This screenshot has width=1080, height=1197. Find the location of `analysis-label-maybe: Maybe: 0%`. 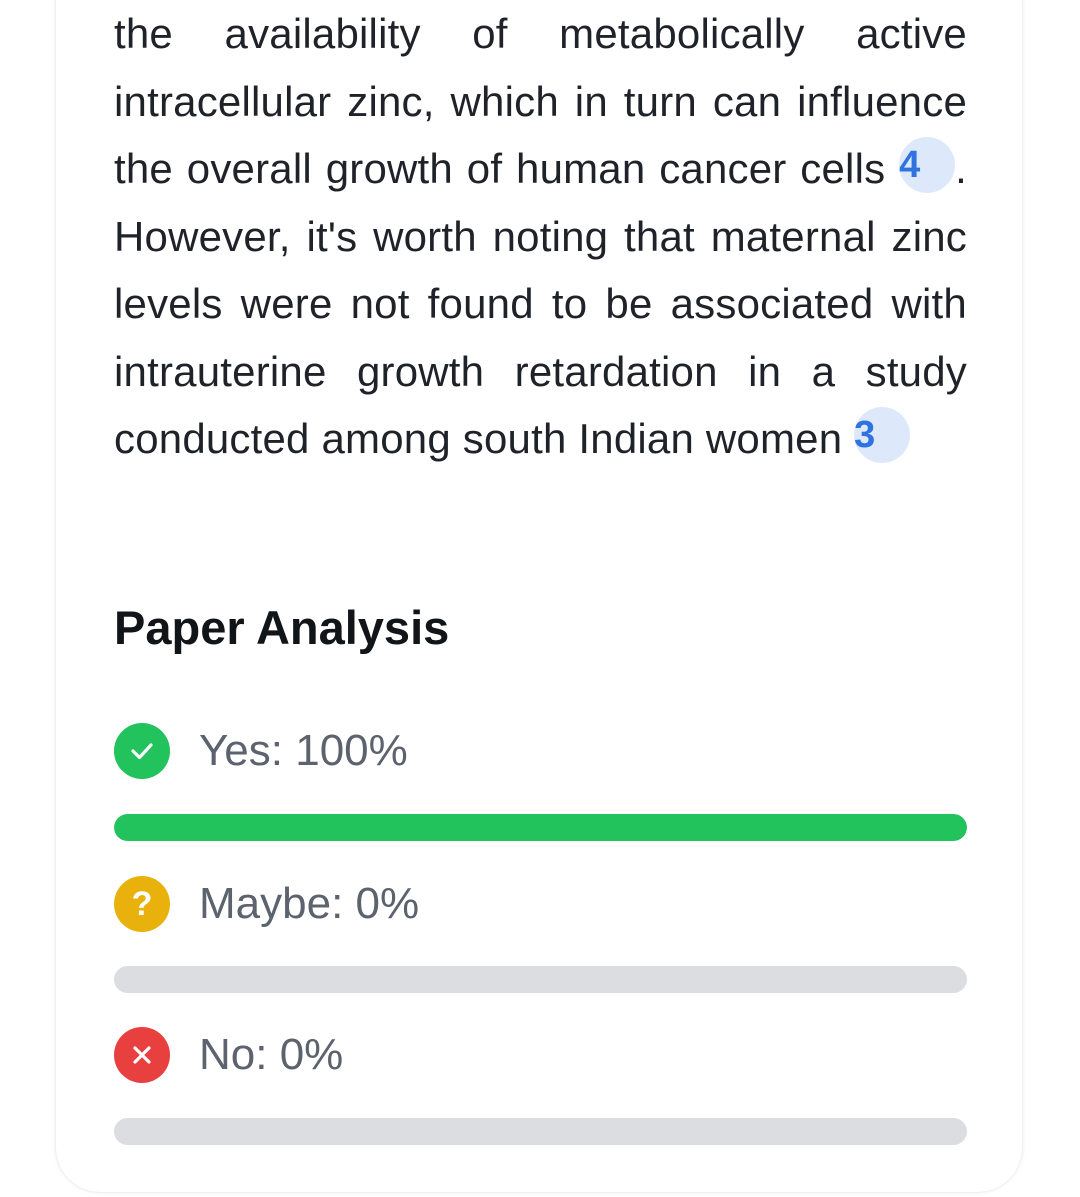

analysis-label-maybe: Maybe: 0% is located at coordinates (309, 903).